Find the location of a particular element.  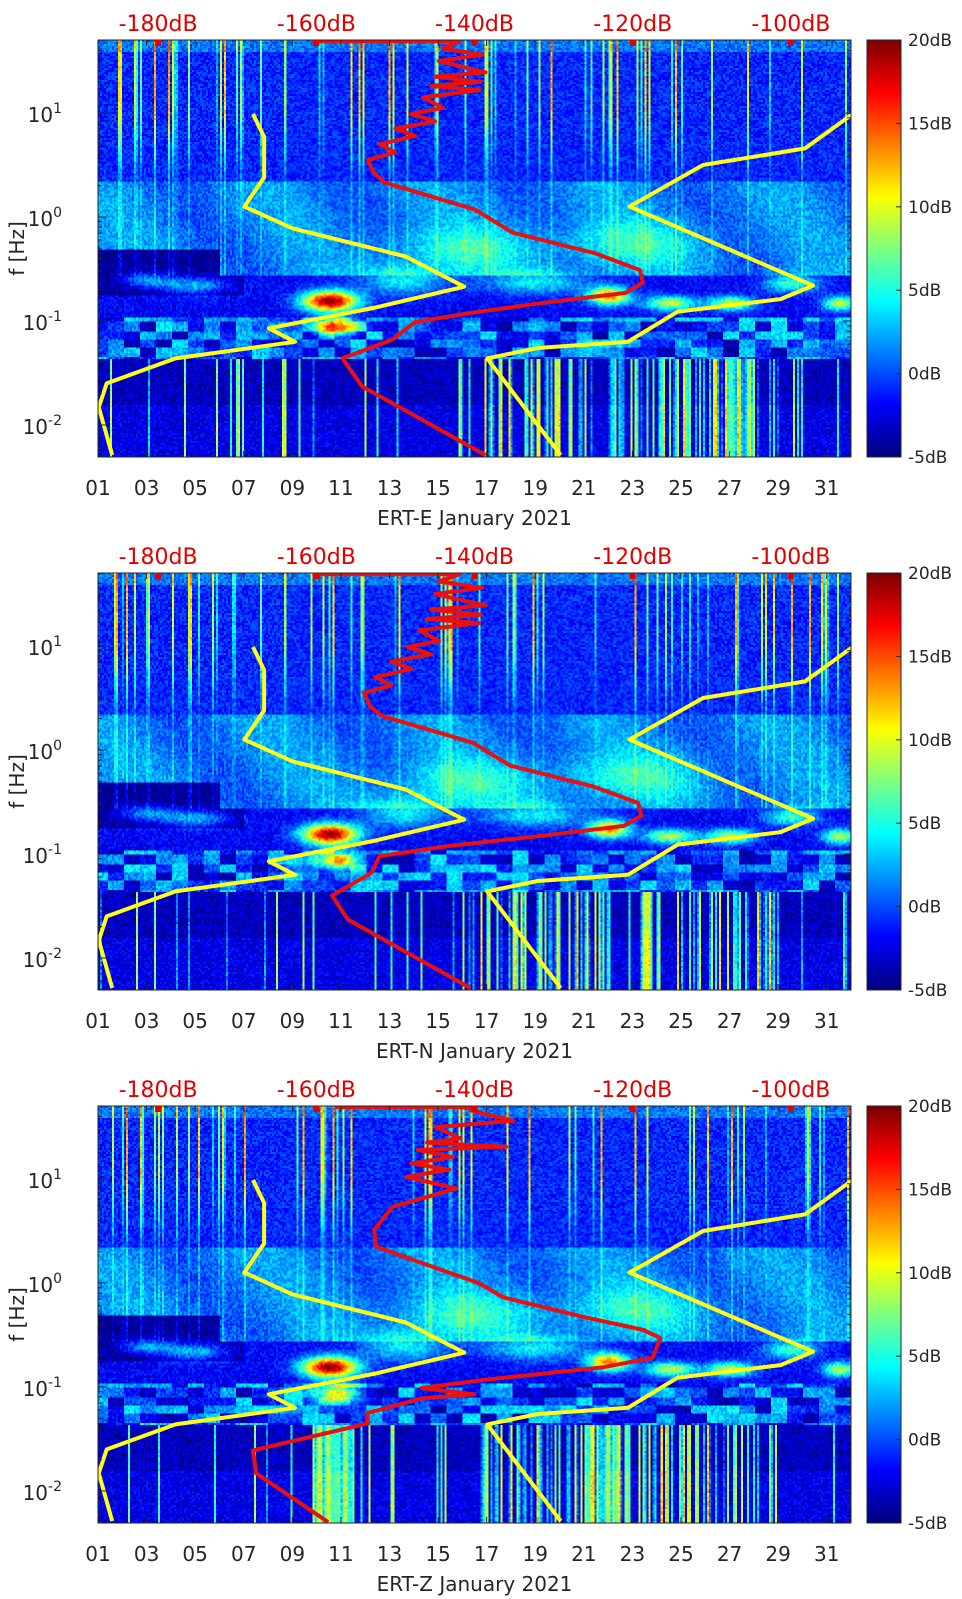

top-db-tick-label: -160dB is located at coordinates (316, 557).